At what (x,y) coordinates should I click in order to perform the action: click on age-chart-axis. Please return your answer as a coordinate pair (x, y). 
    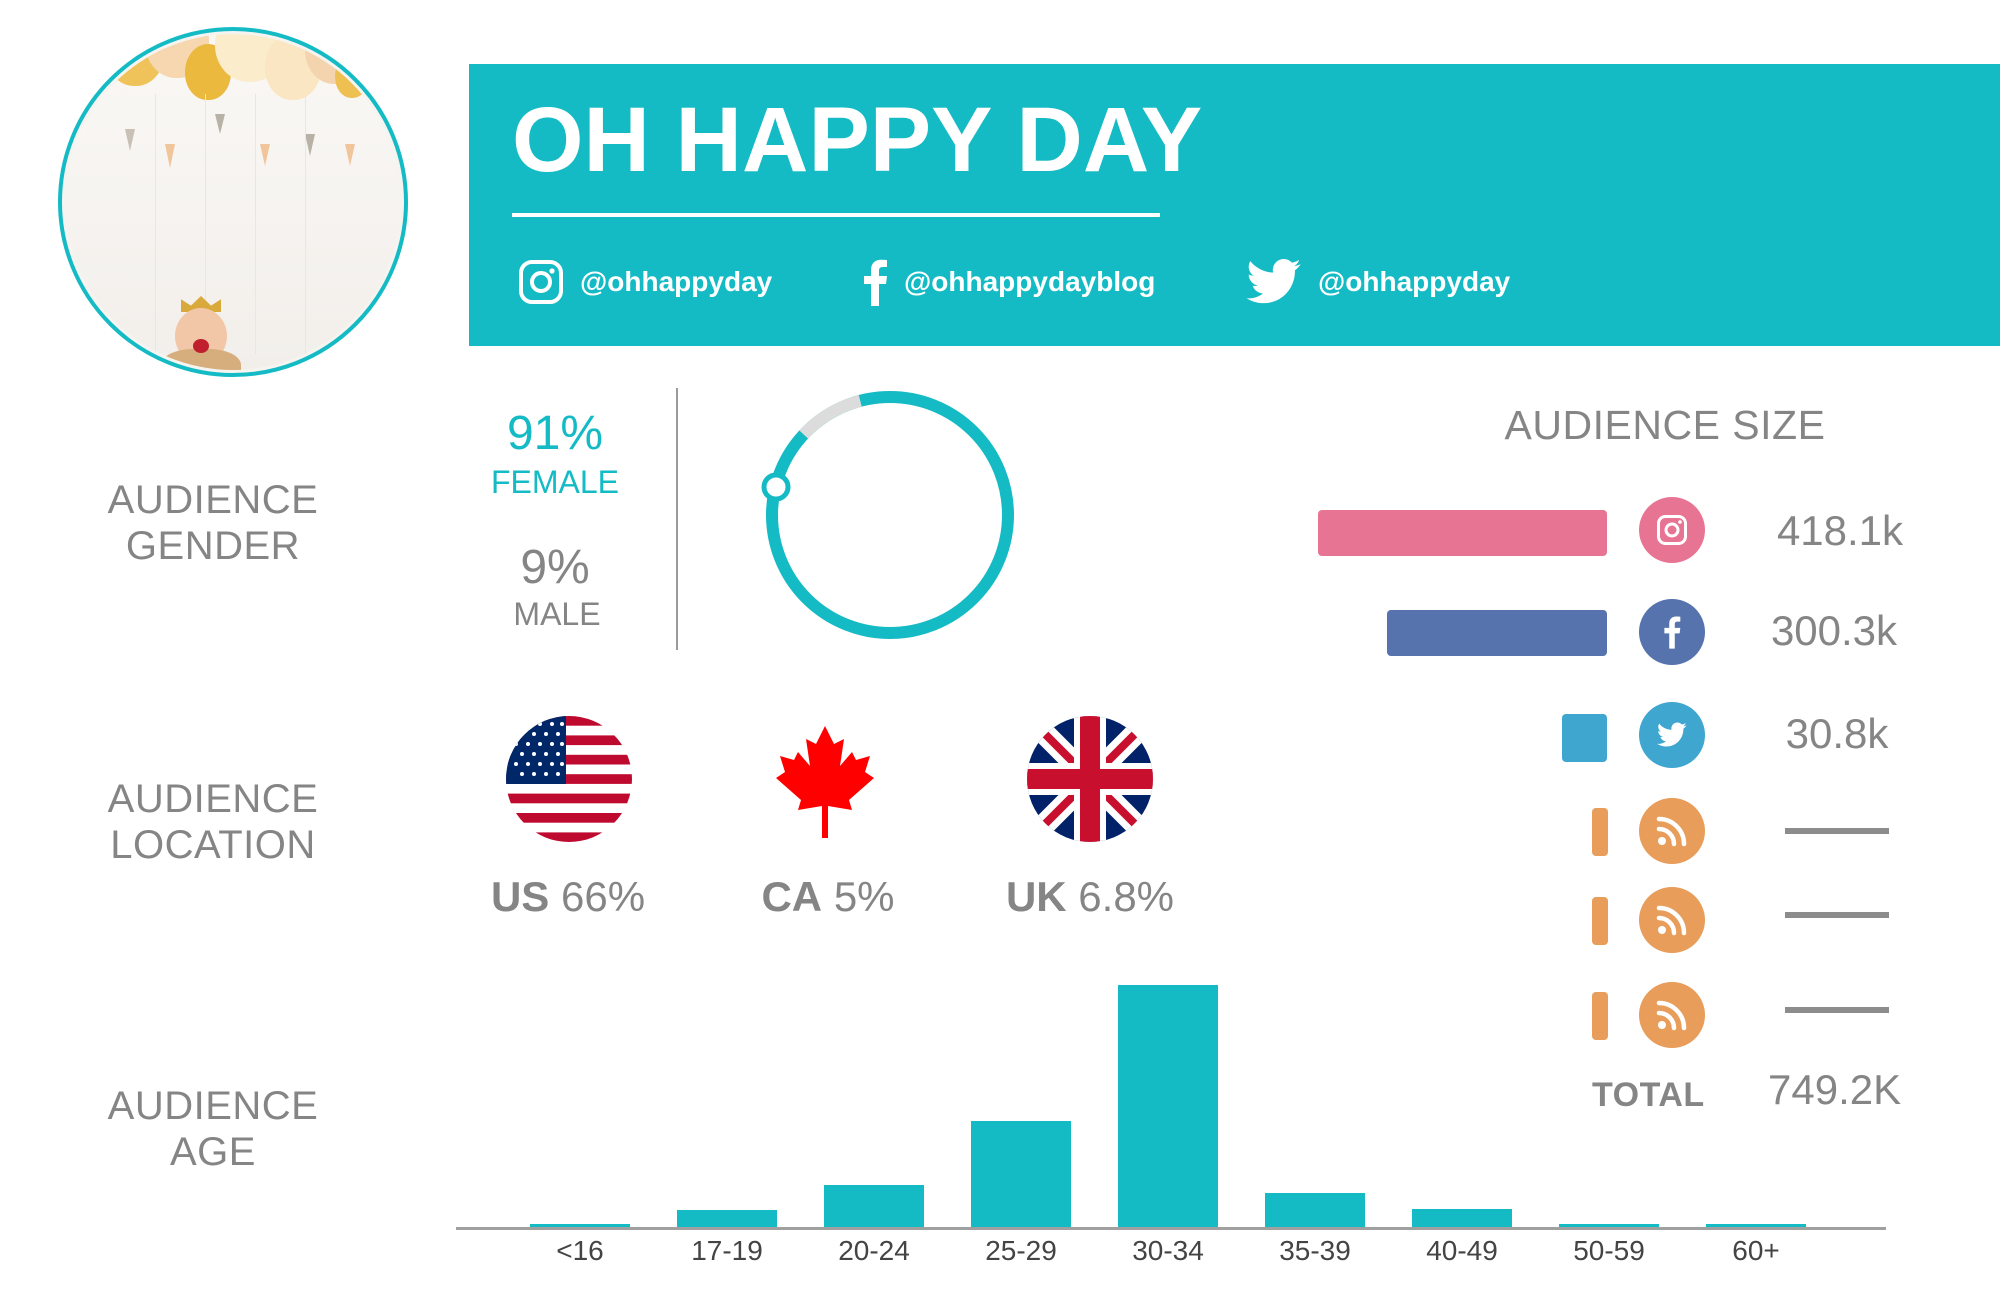
    Looking at the image, I should click on (1171, 1228).